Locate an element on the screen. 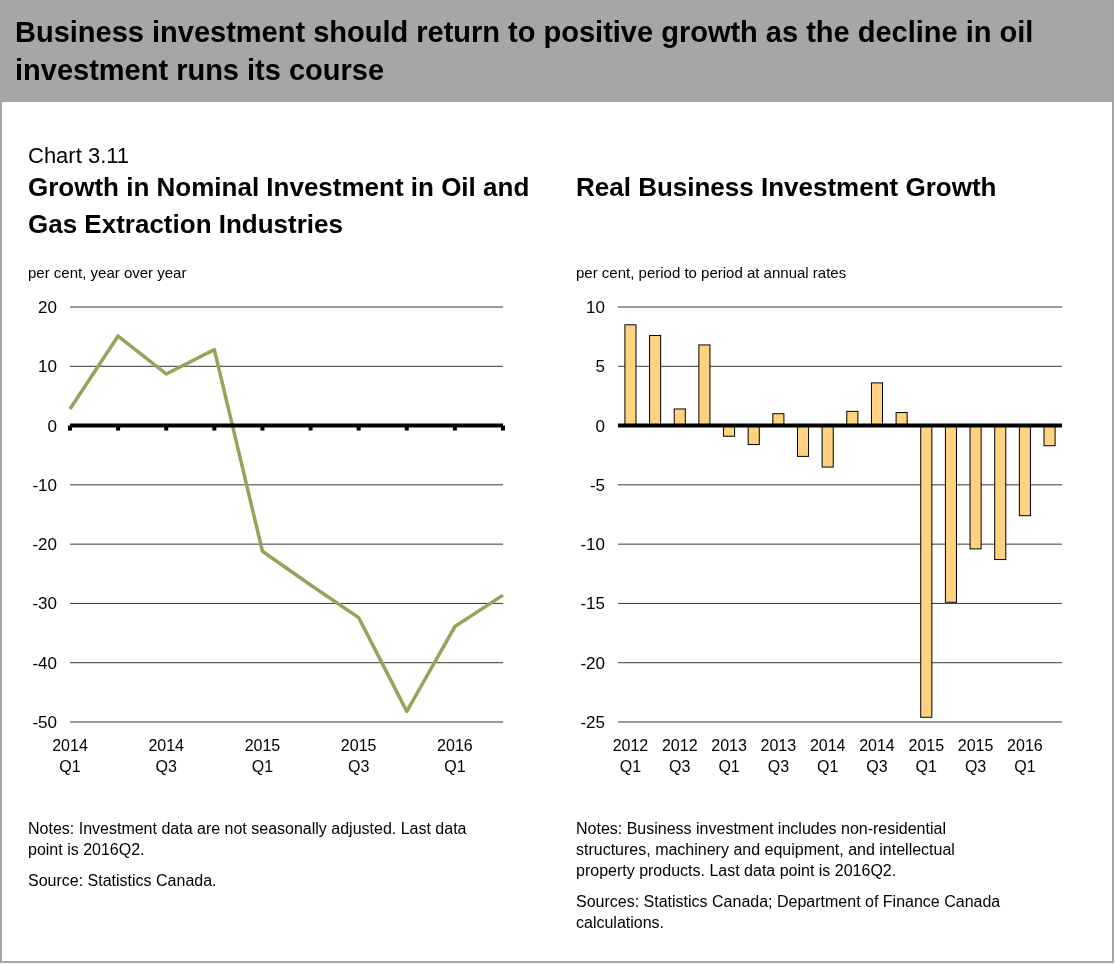 The height and width of the screenshot is (964, 1115). chart-title: Real Business Investment Growth is located at coordinates (786, 187).